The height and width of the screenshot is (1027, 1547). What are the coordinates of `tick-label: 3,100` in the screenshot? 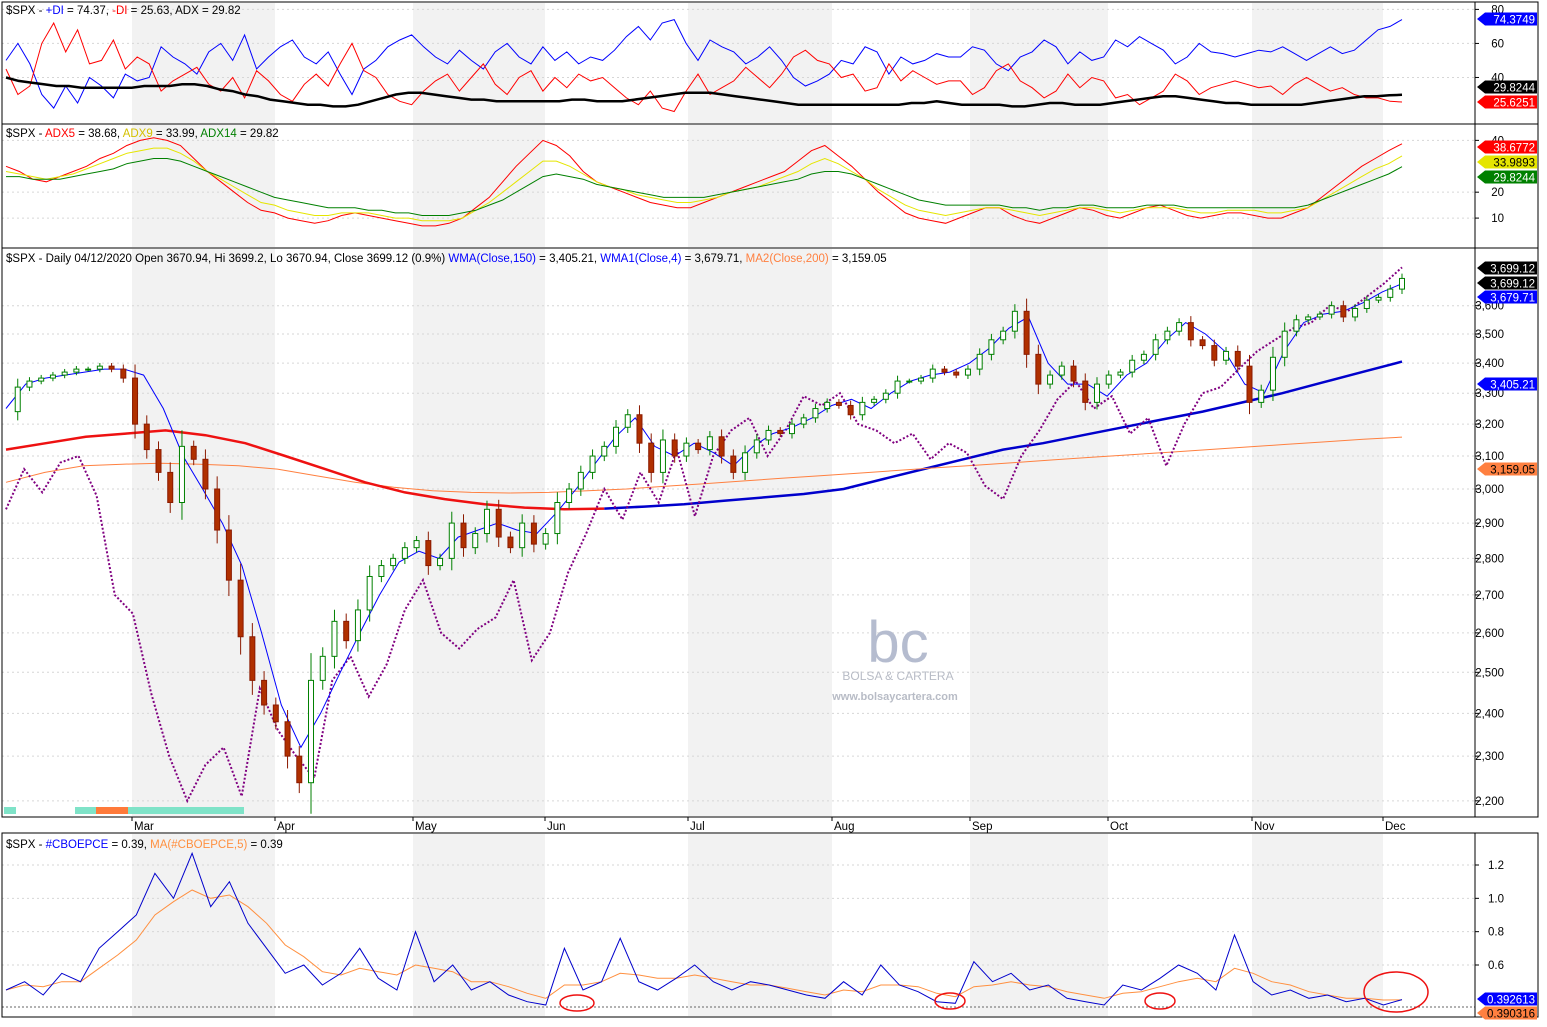 It's located at (1489, 457).